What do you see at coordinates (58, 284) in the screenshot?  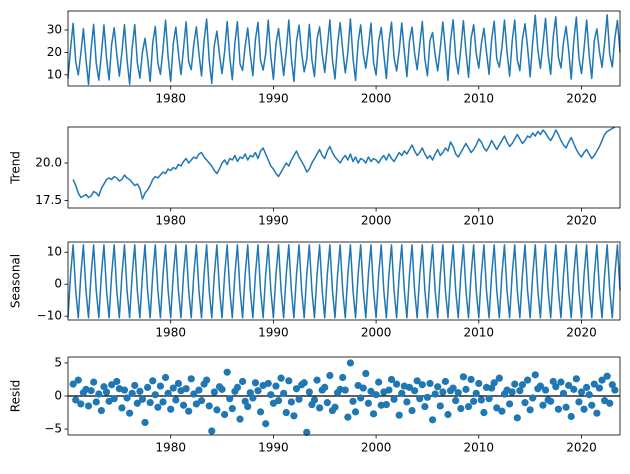 I see `y-tick-label: 0` at bounding box center [58, 284].